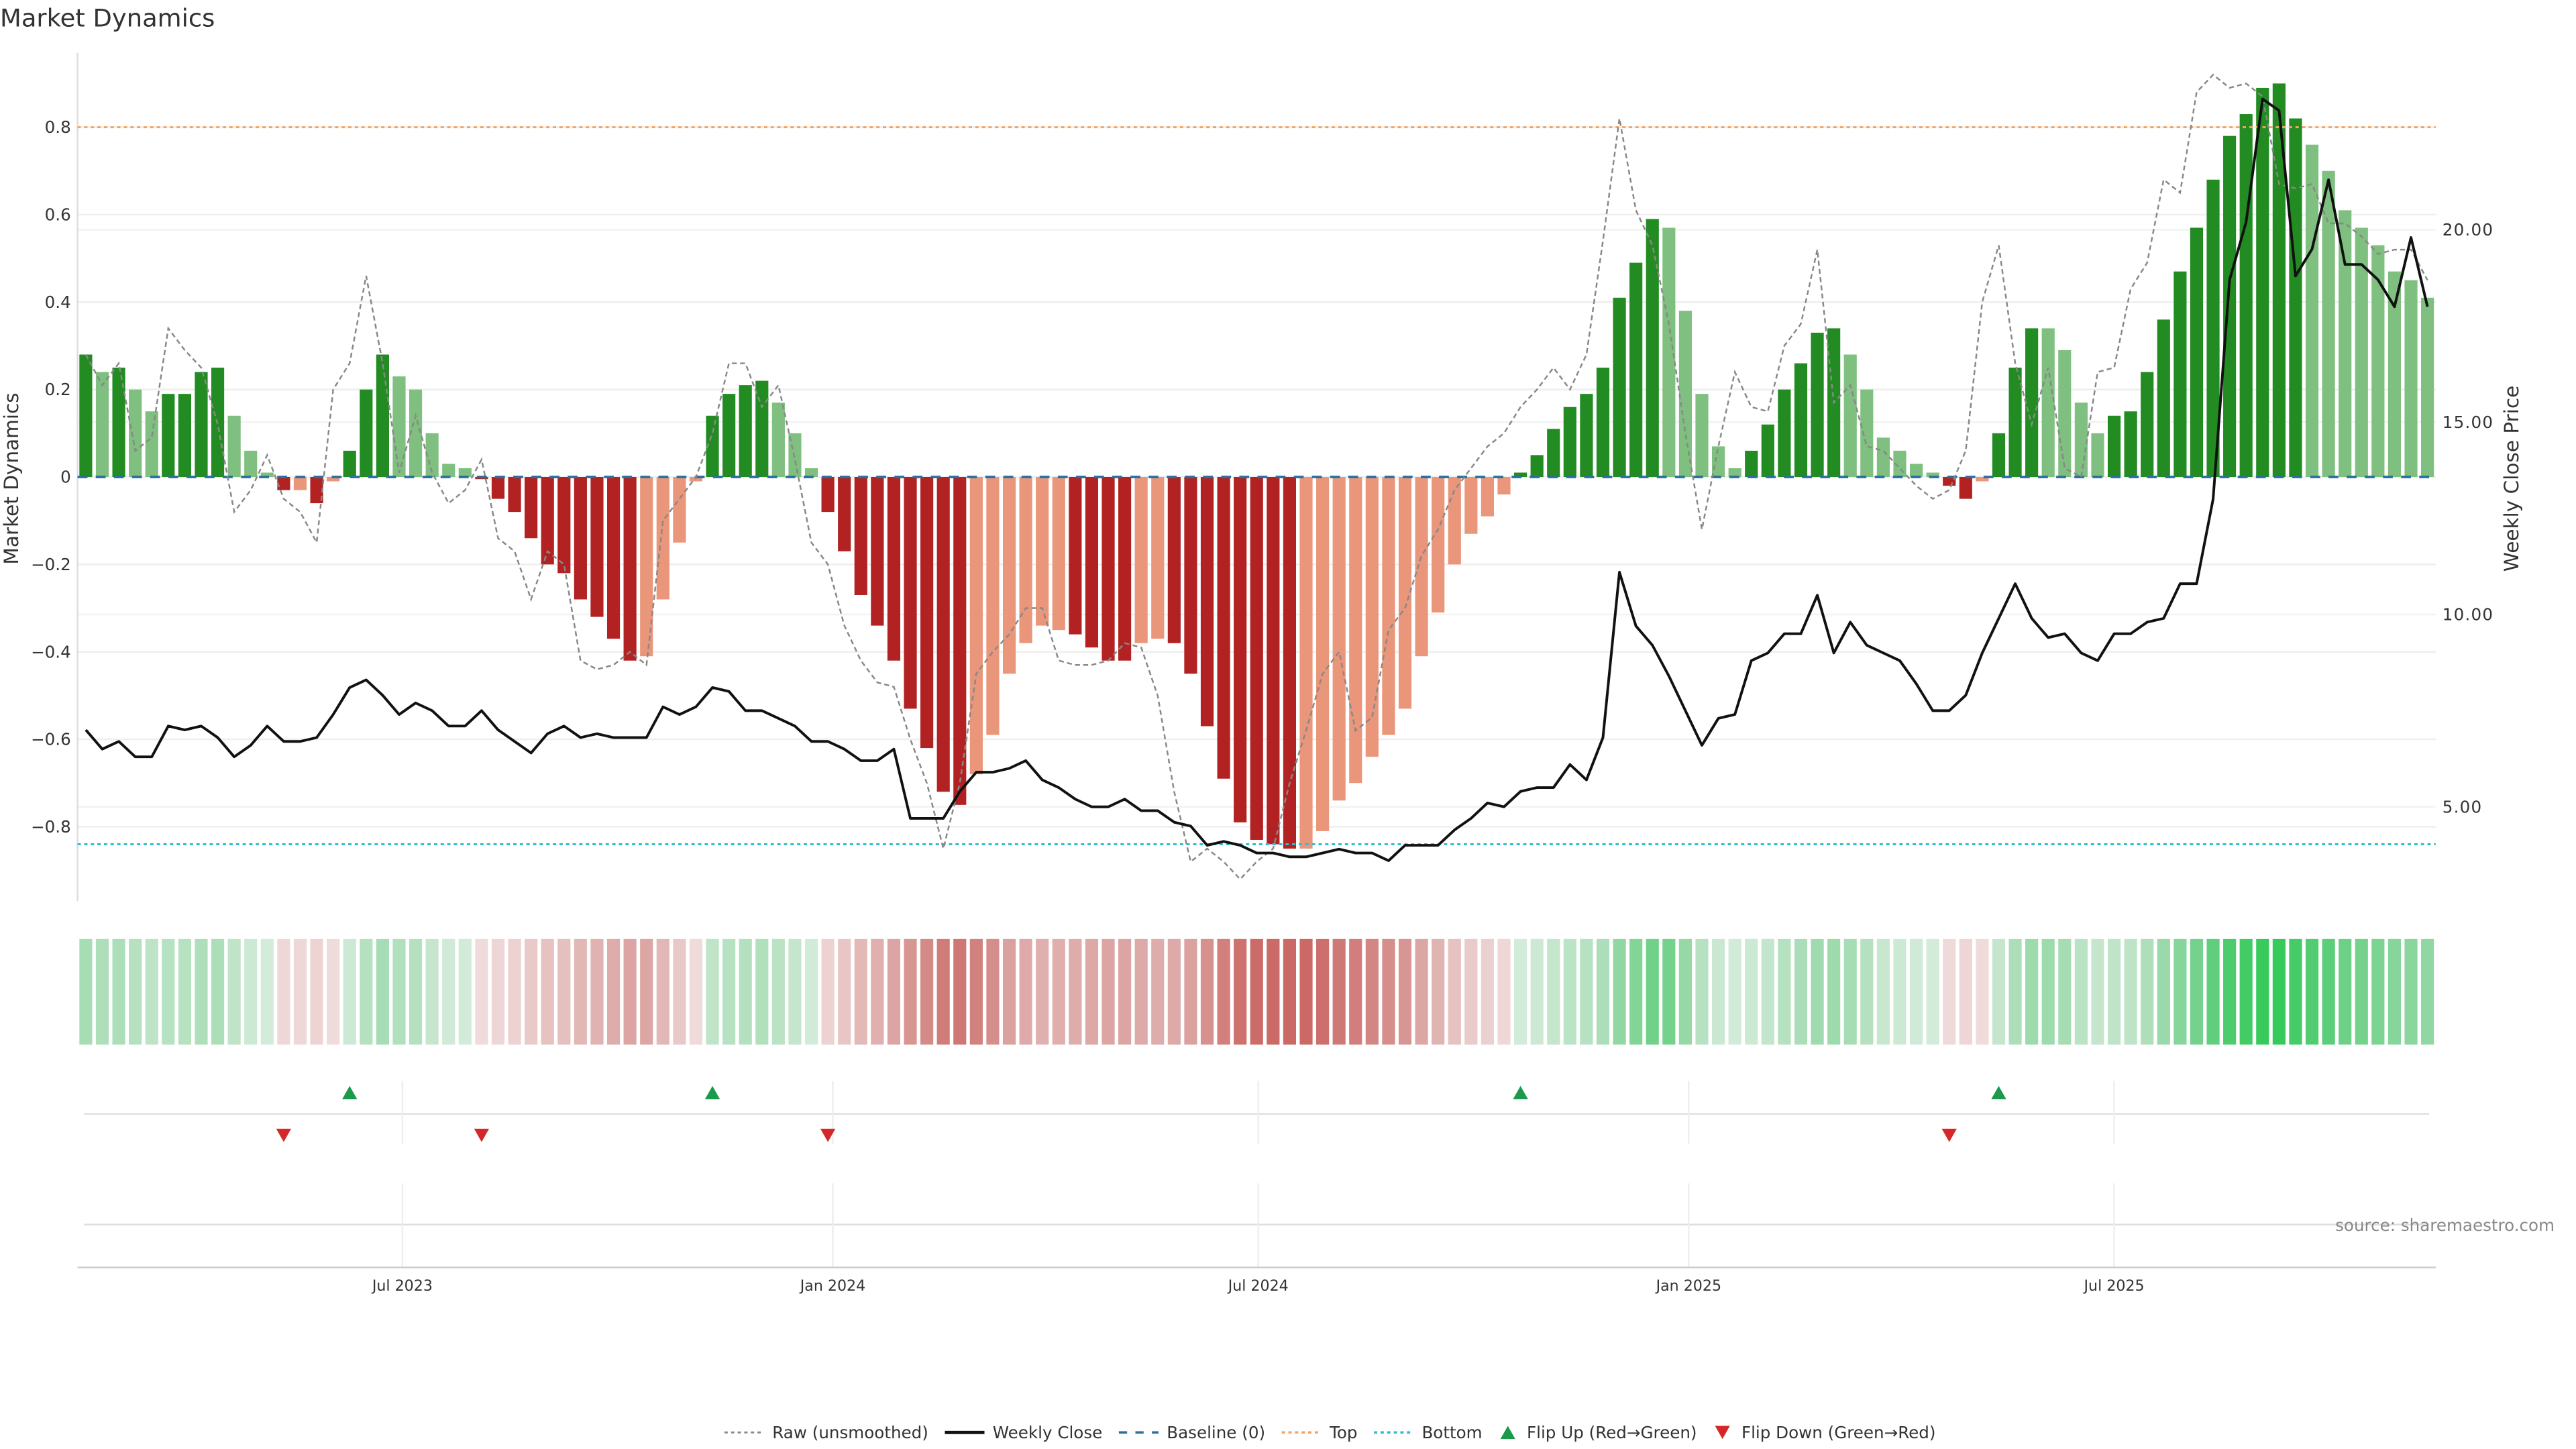  What do you see at coordinates (58, 302) in the screenshot?
I see `y-tick-label: 0.4` at bounding box center [58, 302].